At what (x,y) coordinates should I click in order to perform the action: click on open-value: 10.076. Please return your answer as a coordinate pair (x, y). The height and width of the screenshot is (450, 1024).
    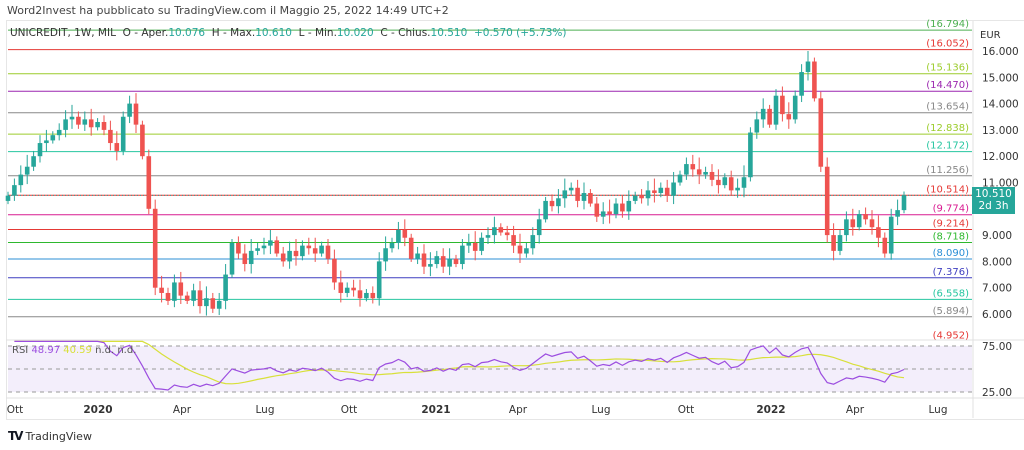
    Looking at the image, I should click on (187, 33).